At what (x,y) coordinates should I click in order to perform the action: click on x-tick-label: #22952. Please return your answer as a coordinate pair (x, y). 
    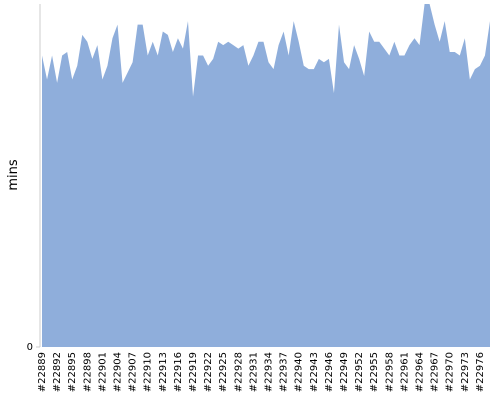
    Looking at the image, I should click on (359, 372).